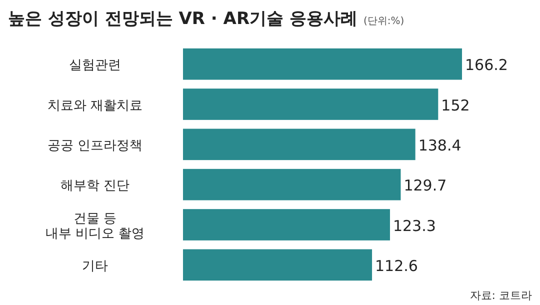 The height and width of the screenshot is (305, 540). What do you see at coordinates (425, 185) in the screenshot?
I see `data-label: 129.7` at bounding box center [425, 185].